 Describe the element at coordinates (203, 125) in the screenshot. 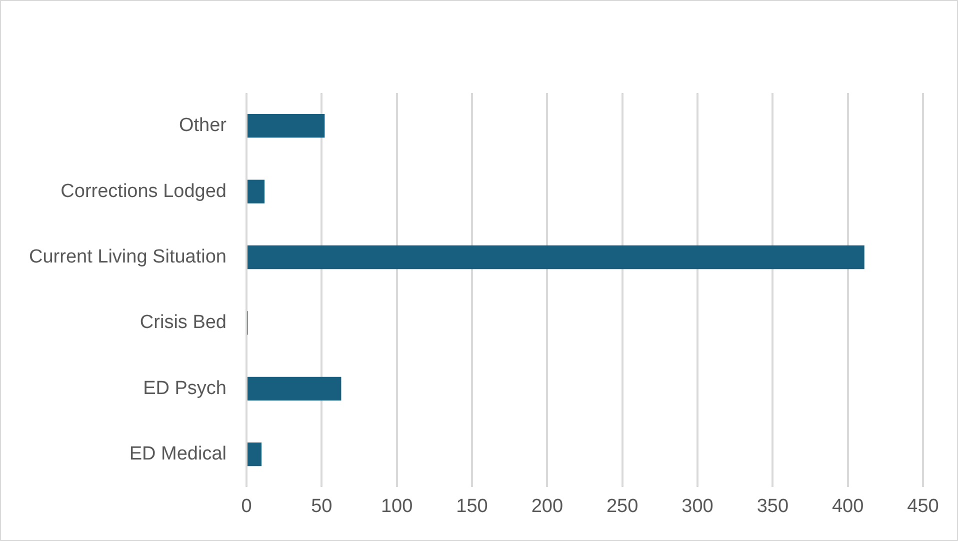

I see `y-tick-label: Other` at that location.